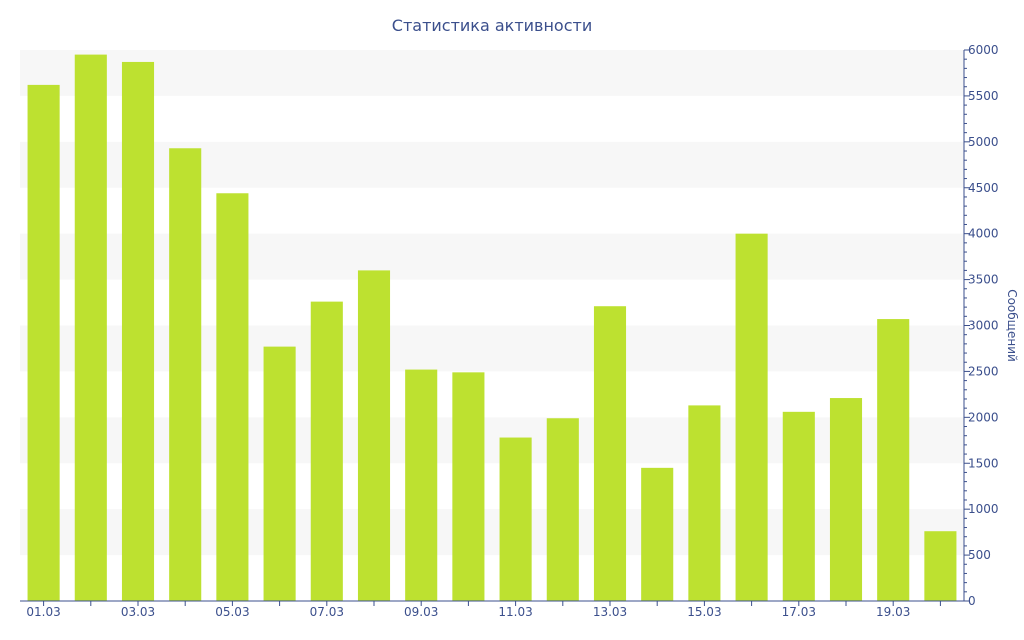 The width and height of the screenshot is (1024, 640). Describe the element at coordinates (232, 397) in the screenshot. I see `bar-05.03` at that location.